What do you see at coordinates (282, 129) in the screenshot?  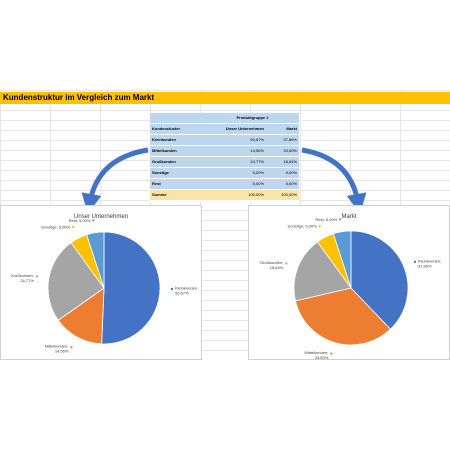 I see `column-header-market: Markt` at bounding box center [282, 129].